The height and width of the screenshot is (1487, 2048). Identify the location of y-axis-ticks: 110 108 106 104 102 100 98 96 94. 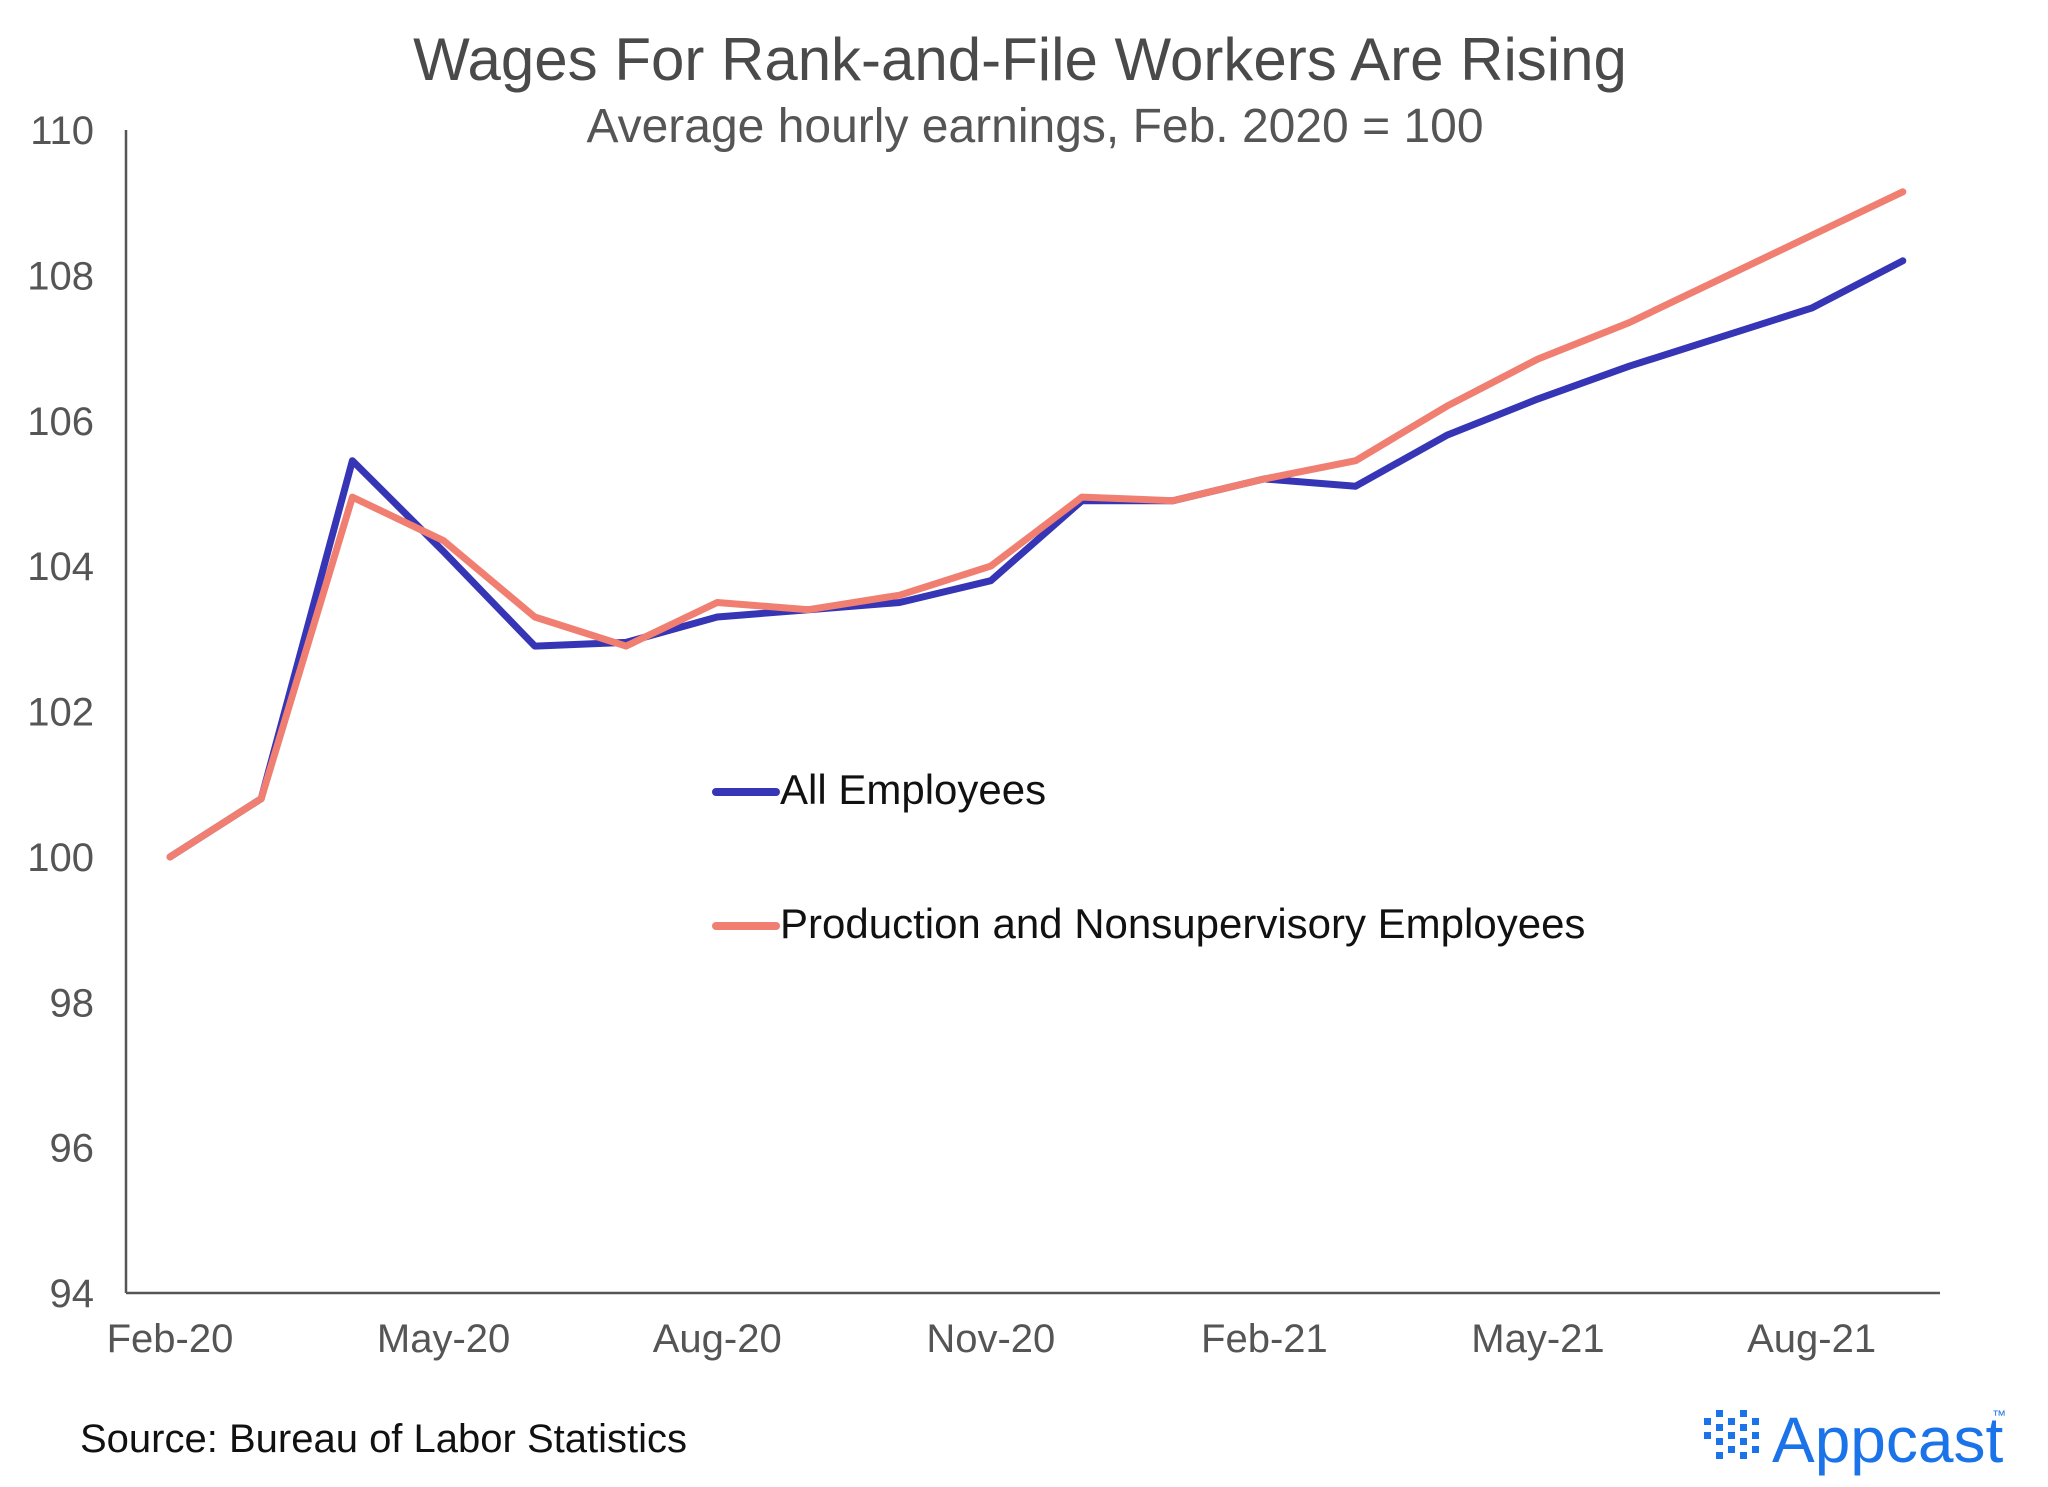
(60, 712).